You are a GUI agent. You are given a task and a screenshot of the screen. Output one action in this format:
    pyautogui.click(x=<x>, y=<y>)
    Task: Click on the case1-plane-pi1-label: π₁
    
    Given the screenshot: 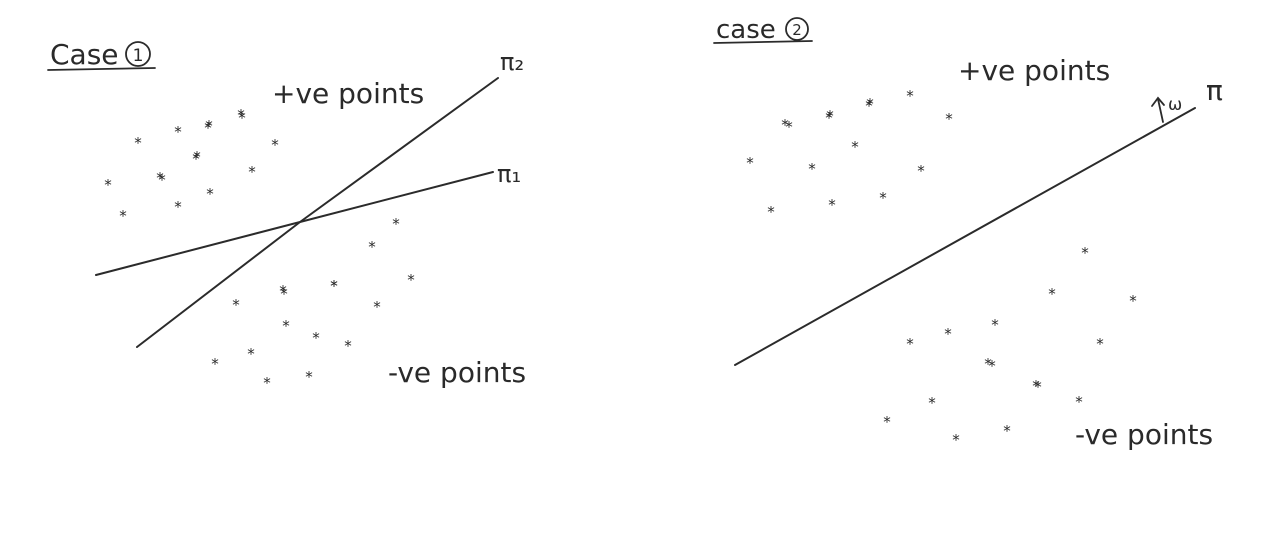 What is the action you would take?
    pyautogui.click(x=509, y=174)
    